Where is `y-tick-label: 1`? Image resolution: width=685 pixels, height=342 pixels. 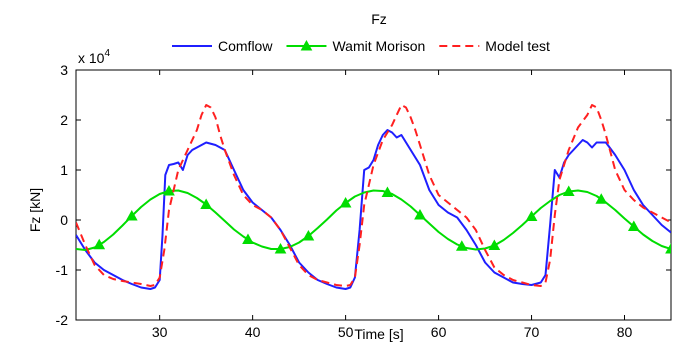
y-tick-label: 1 is located at coordinates (64, 170).